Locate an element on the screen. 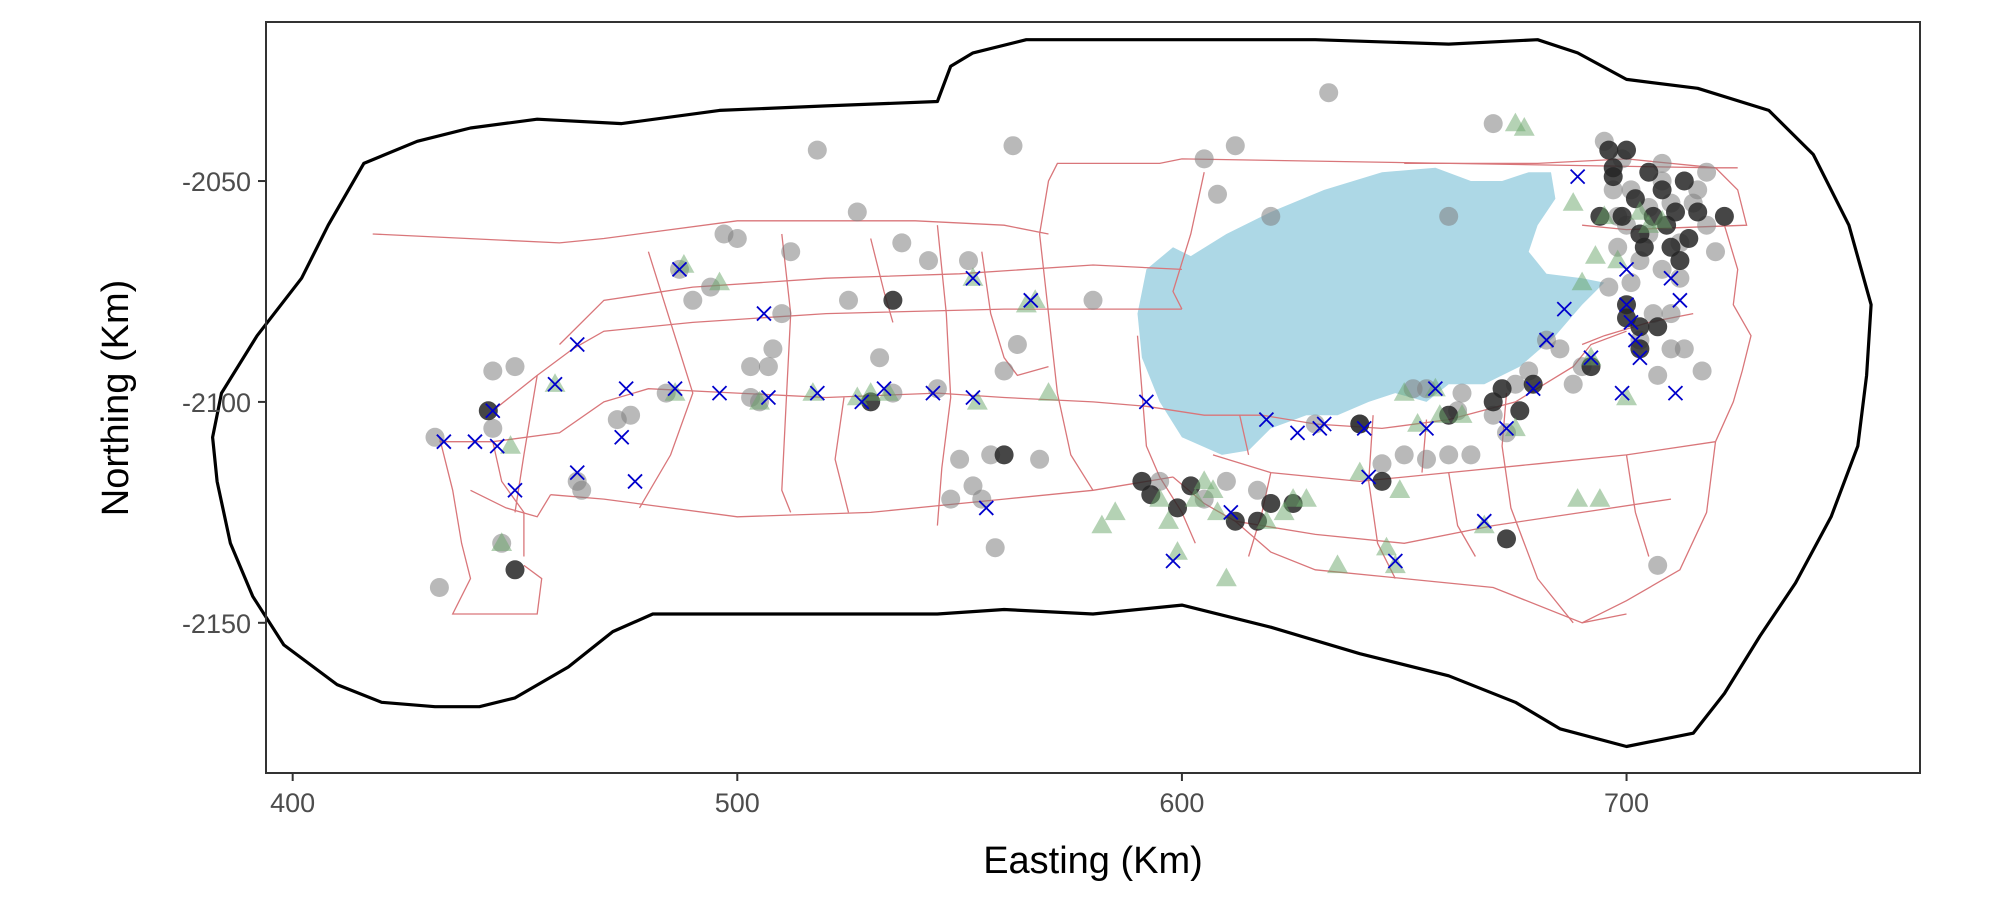  y-tick-label: -2150 is located at coordinates (216, 624).